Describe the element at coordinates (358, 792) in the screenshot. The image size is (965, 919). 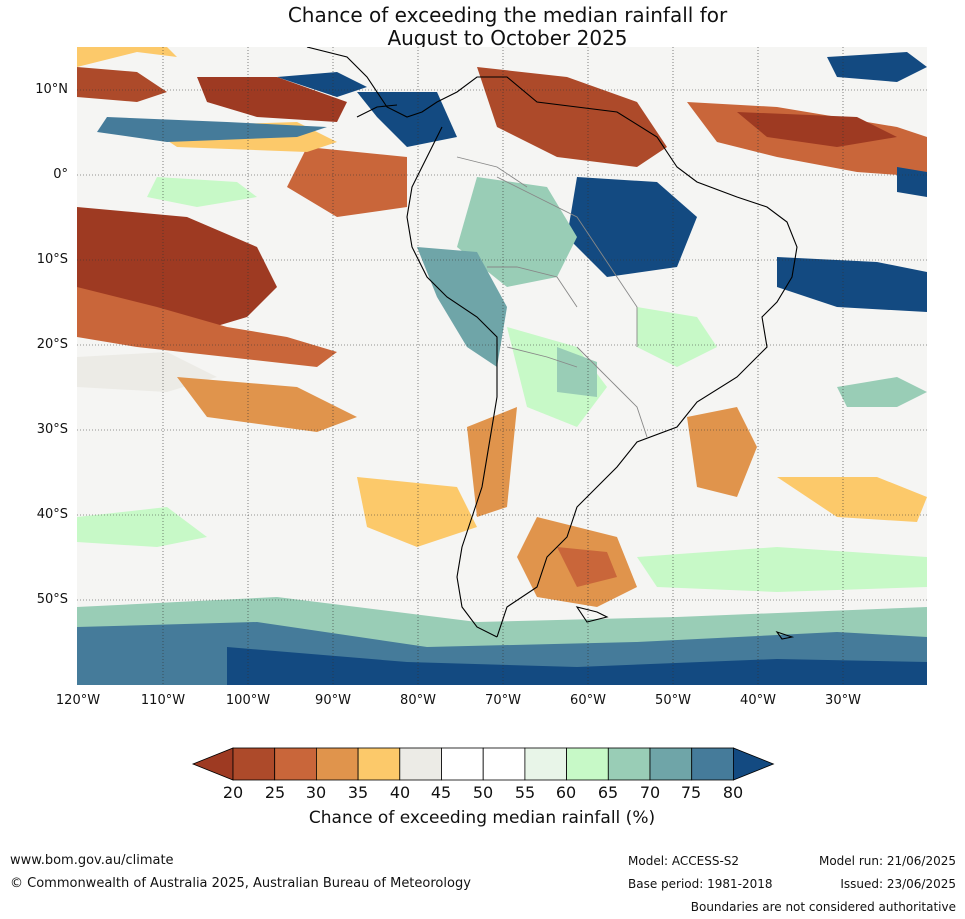
I see `colorbar-tick-35: 35` at that location.